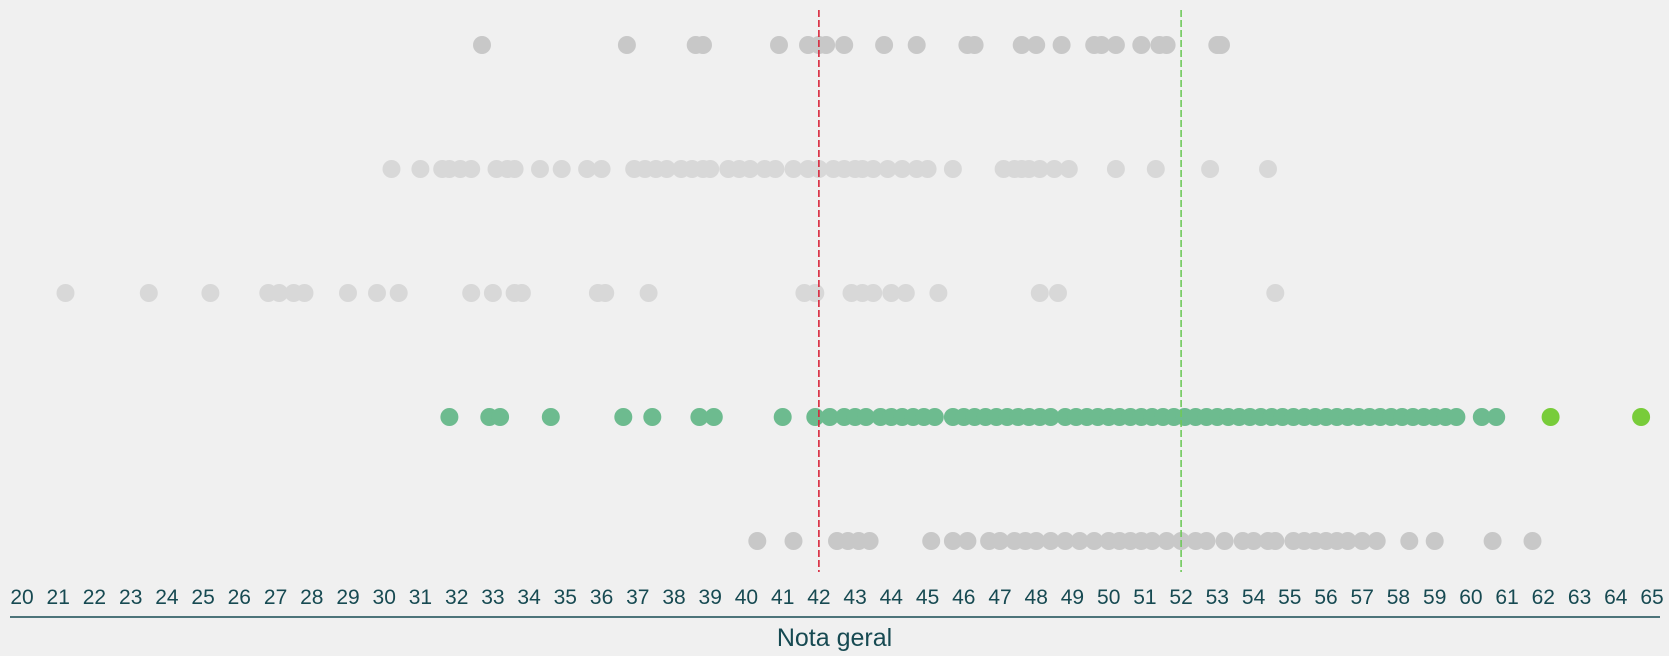 The height and width of the screenshot is (656, 1669). I want to click on x-tick-label-53: 53, so click(1217, 597).